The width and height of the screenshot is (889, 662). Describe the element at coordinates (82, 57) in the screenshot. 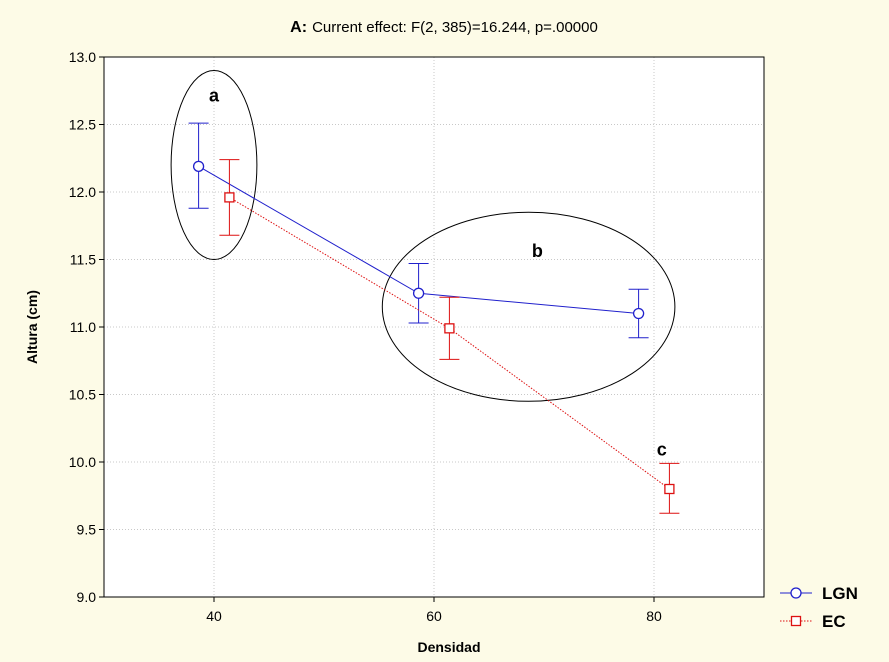

I see `y-tick-label: 13.0` at that location.